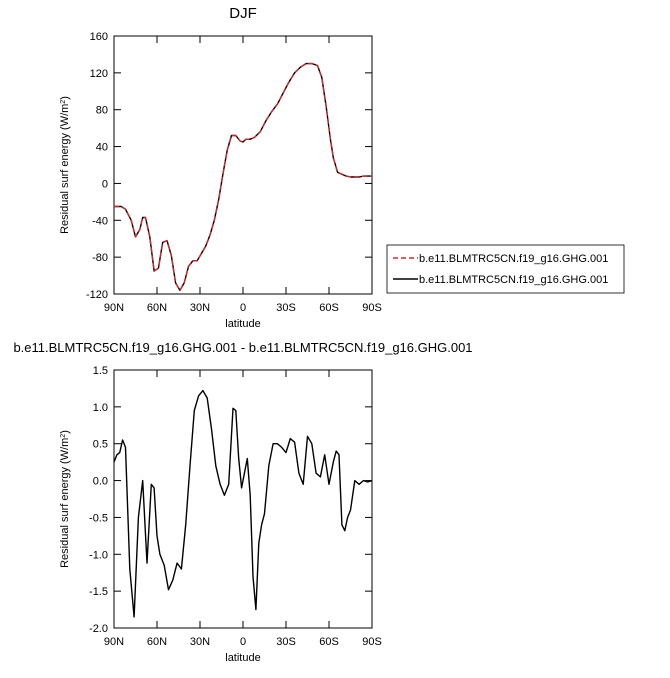  What do you see at coordinates (100, 221) in the screenshot?
I see `y-tick-label: -40` at bounding box center [100, 221].